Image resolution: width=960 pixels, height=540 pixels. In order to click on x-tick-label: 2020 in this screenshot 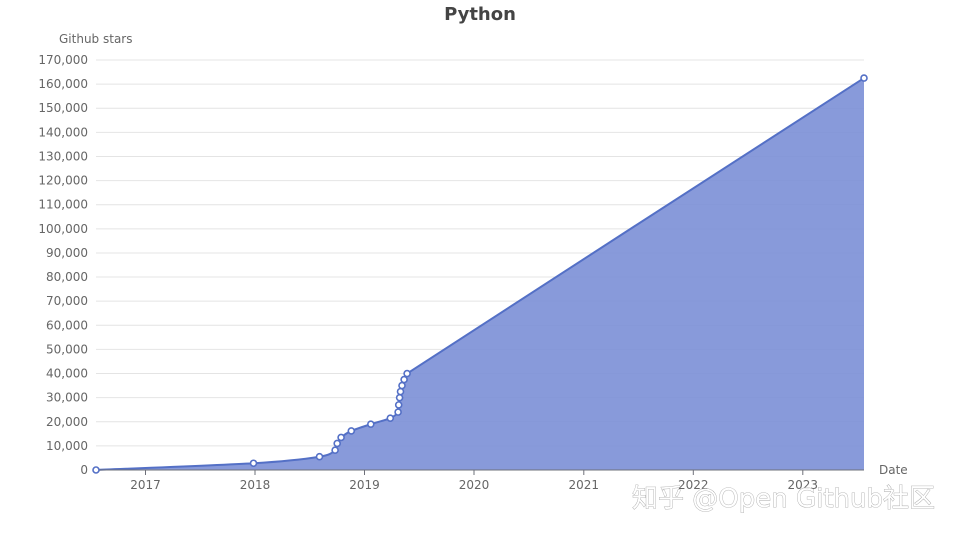, I will do `click(474, 485)`.